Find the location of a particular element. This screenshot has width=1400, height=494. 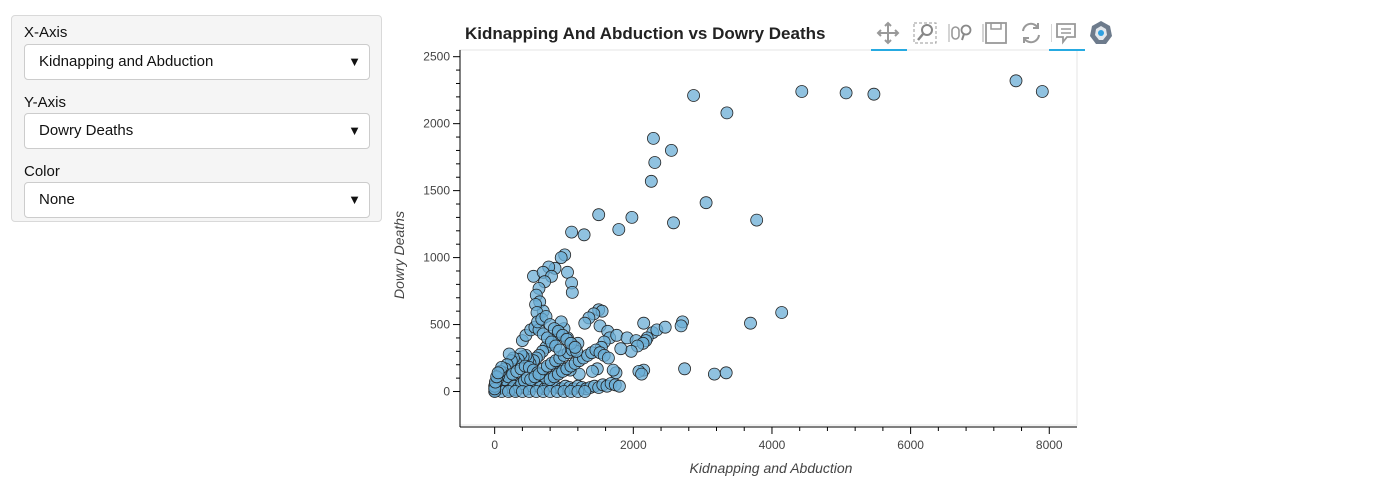

x-axis-ticks: 0 2000 4000 6000 8000 is located at coordinates (777, 439).